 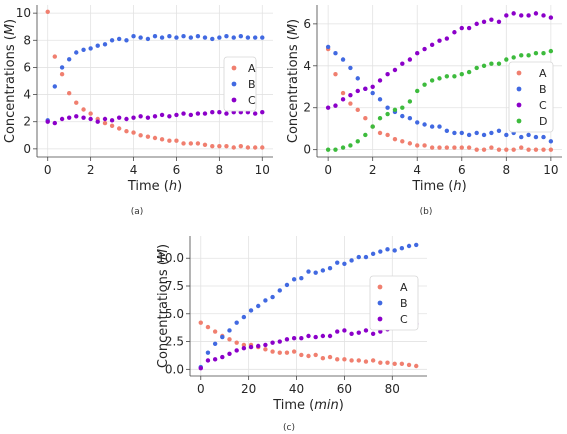 I want to click on x-tick-label: 8, so click(x=220, y=170).